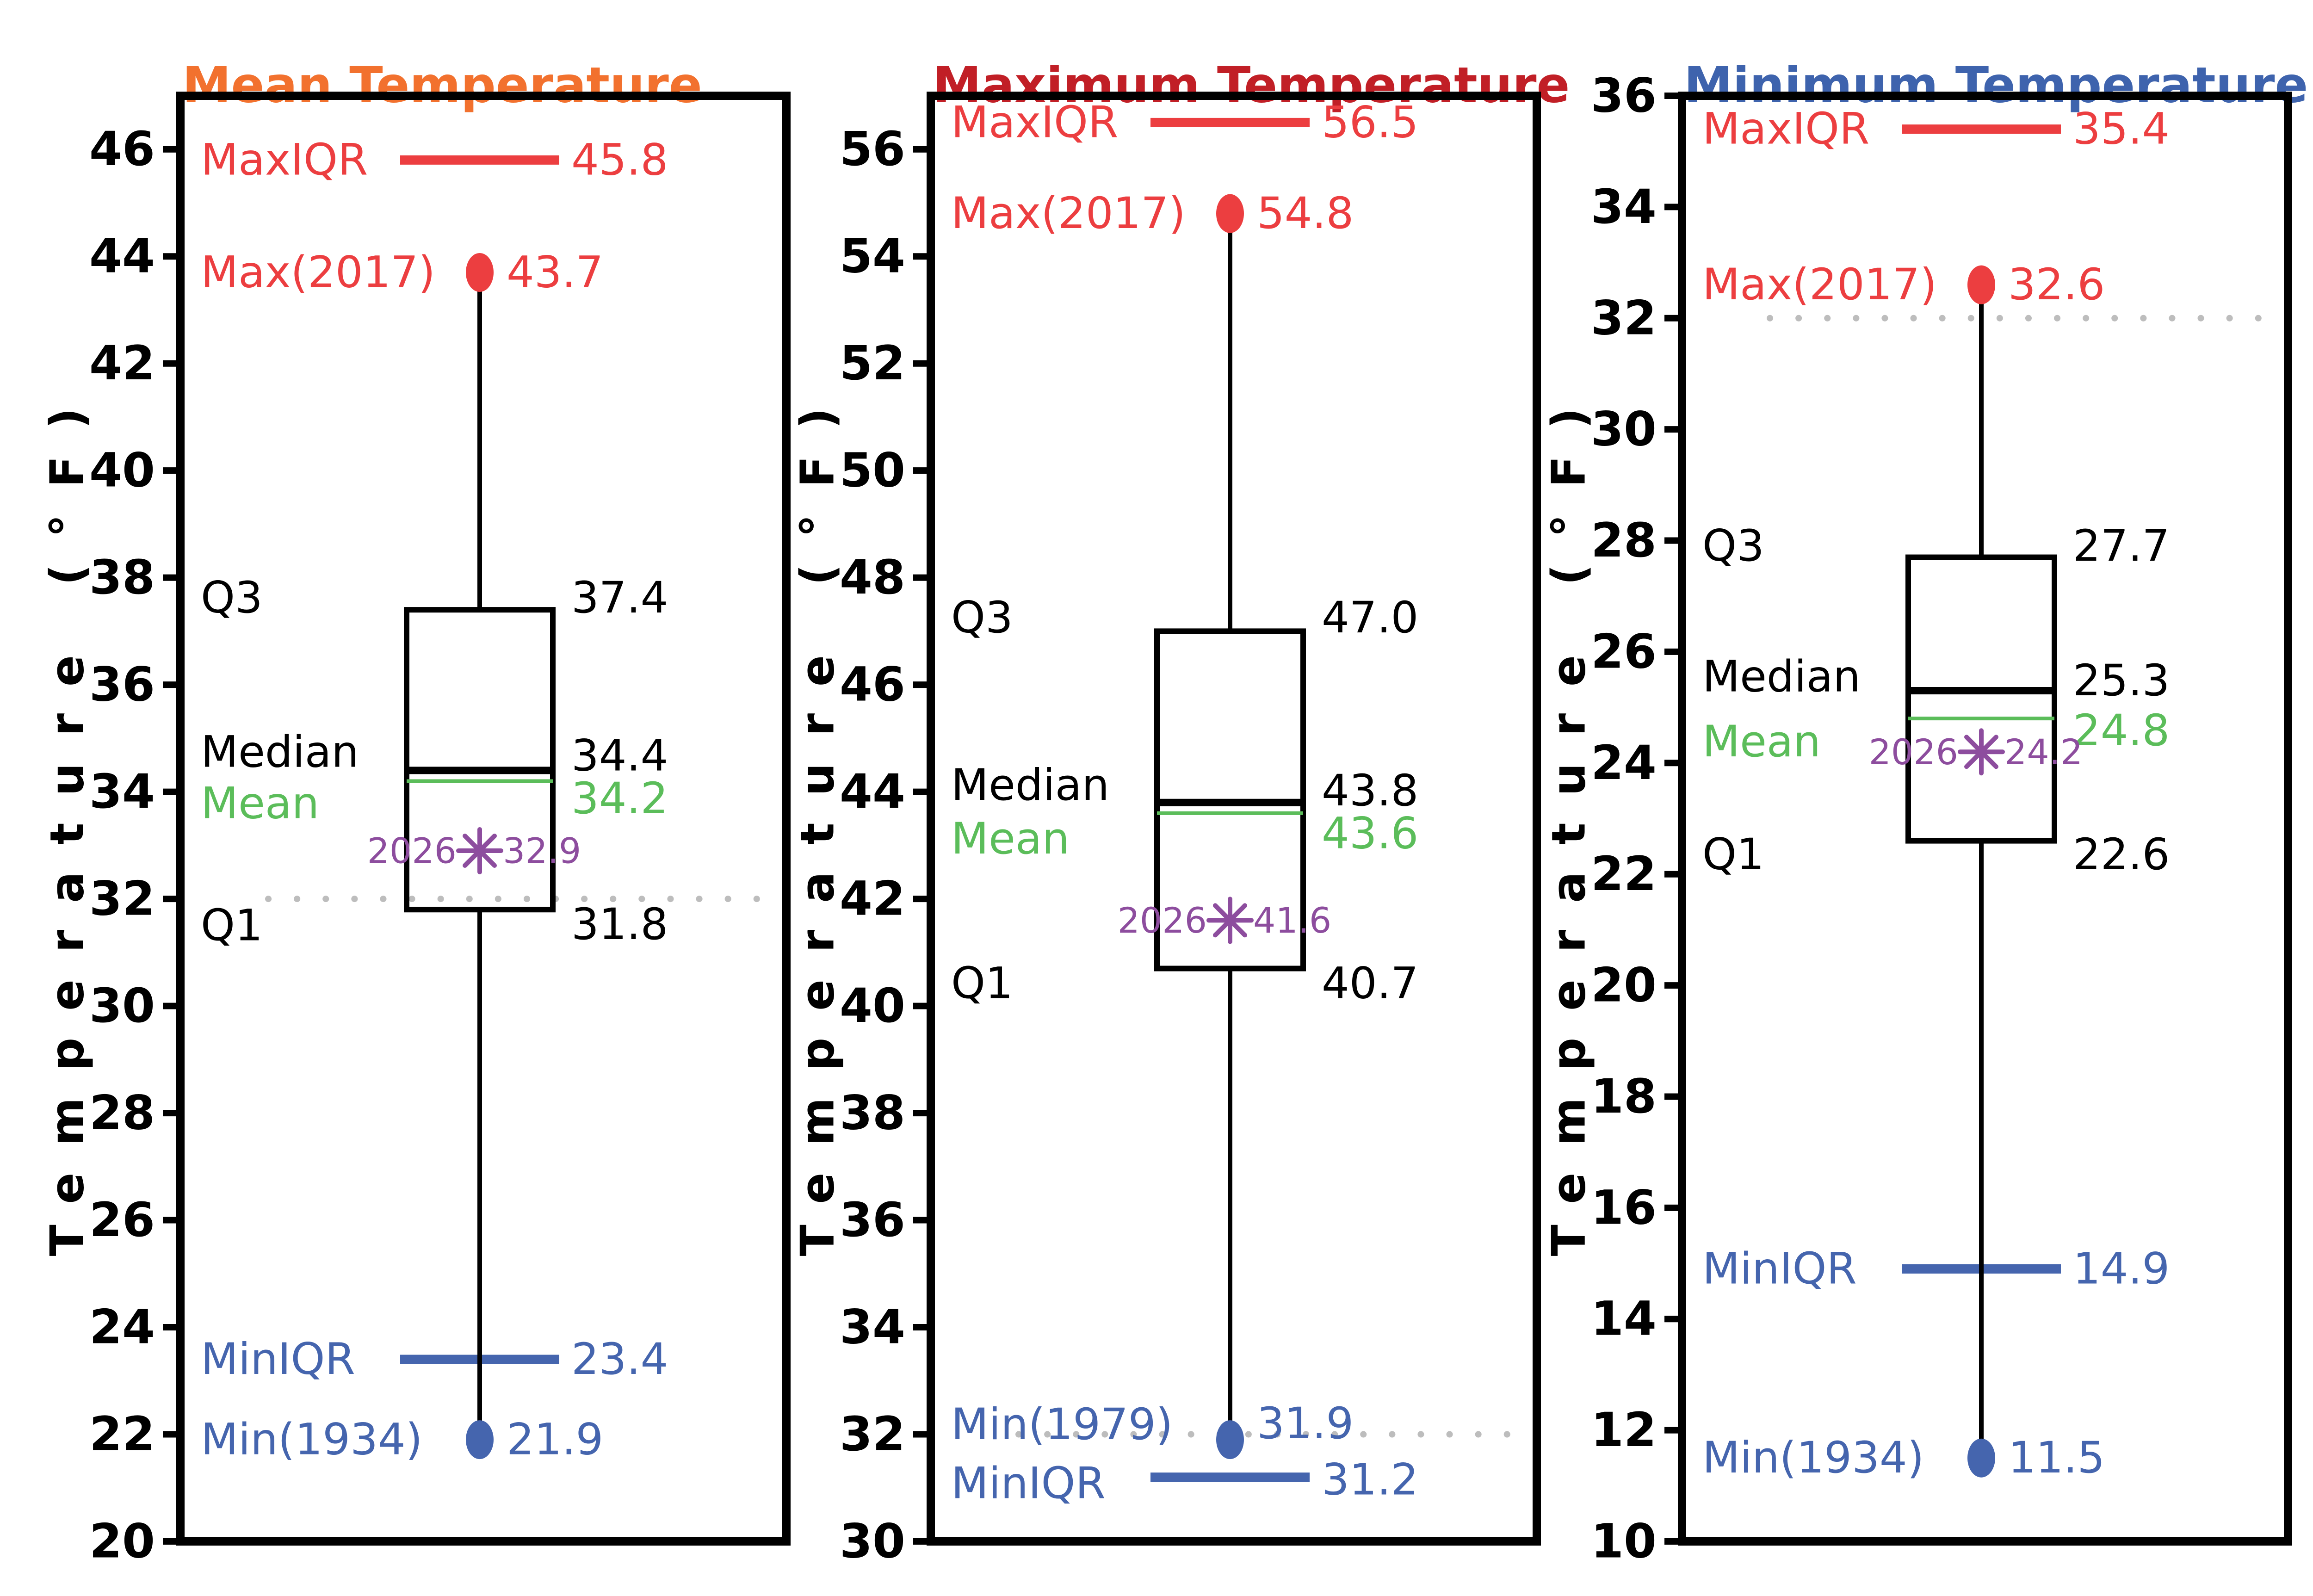  I want to click on value-max: 43.7, so click(555, 272).